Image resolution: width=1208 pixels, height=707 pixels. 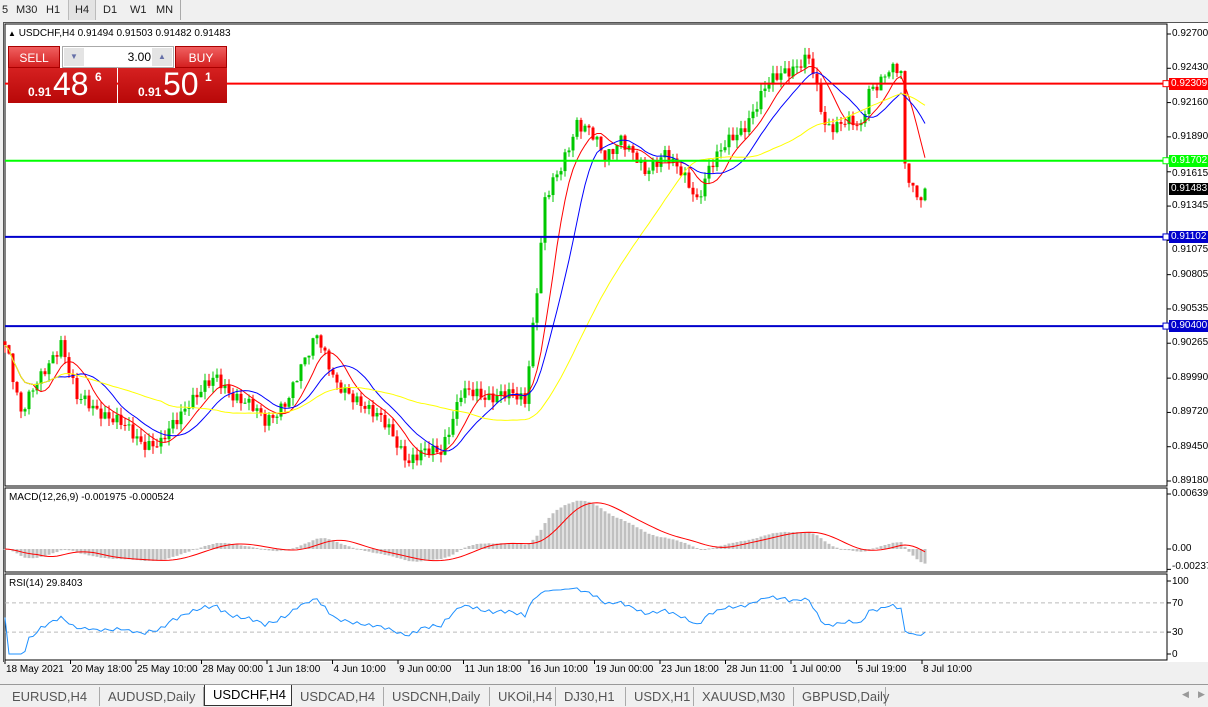 What do you see at coordinates (12, 33) in the screenshot?
I see `triangle-up-icon: ▲` at bounding box center [12, 33].